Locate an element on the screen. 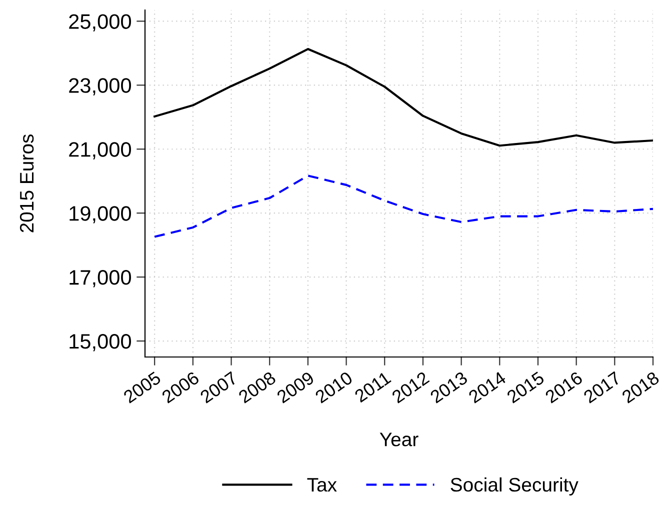 The height and width of the screenshot is (513, 668). legend-label: Social Security is located at coordinates (514, 486).